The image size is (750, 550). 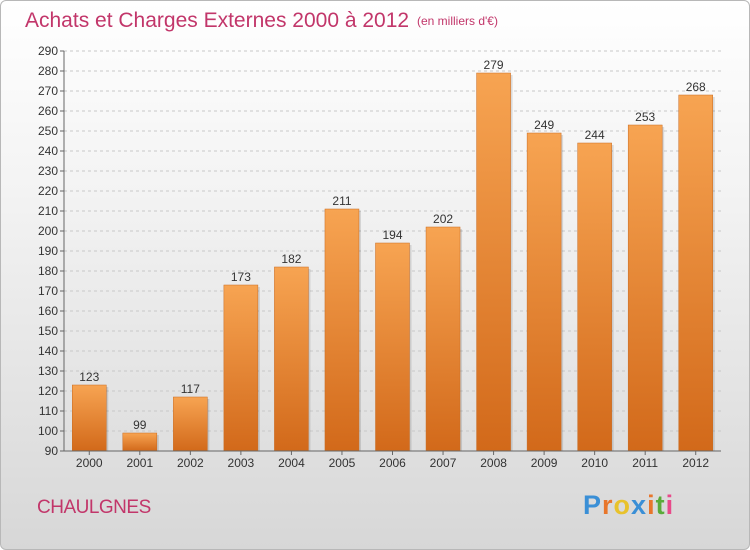 What do you see at coordinates (695, 463) in the screenshot?
I see `x-tick-label: 2012` at bounding box center [695, 463].